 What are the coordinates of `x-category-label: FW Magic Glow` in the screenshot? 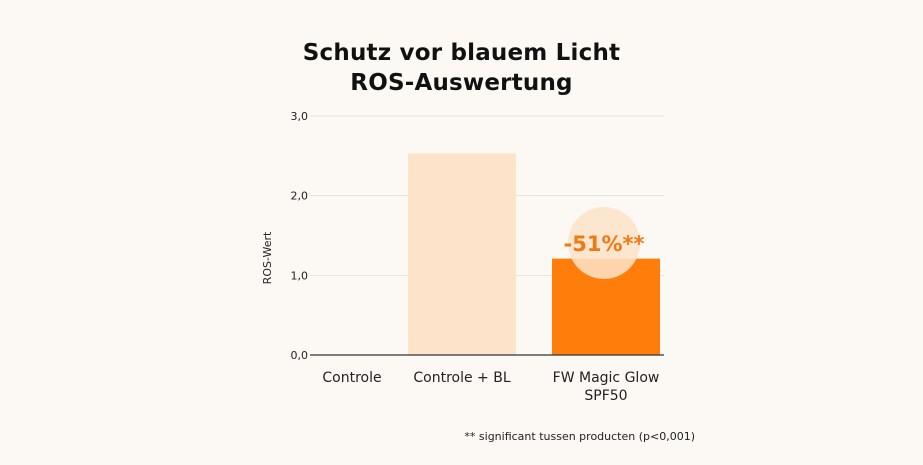 It's located at (606, 378).